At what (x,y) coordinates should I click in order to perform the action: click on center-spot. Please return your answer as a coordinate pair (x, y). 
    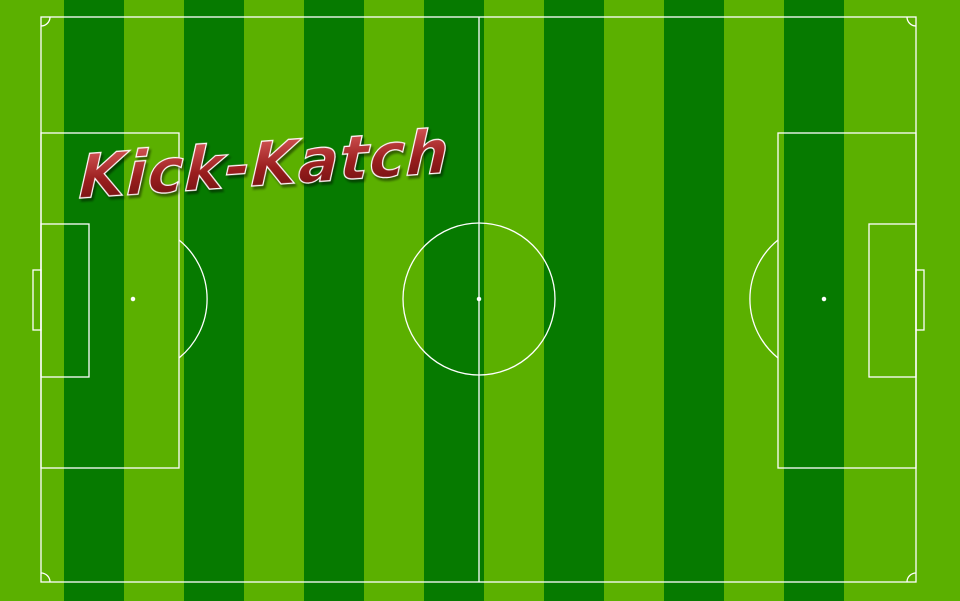
    Looking at the image, I should click on (479, 299).